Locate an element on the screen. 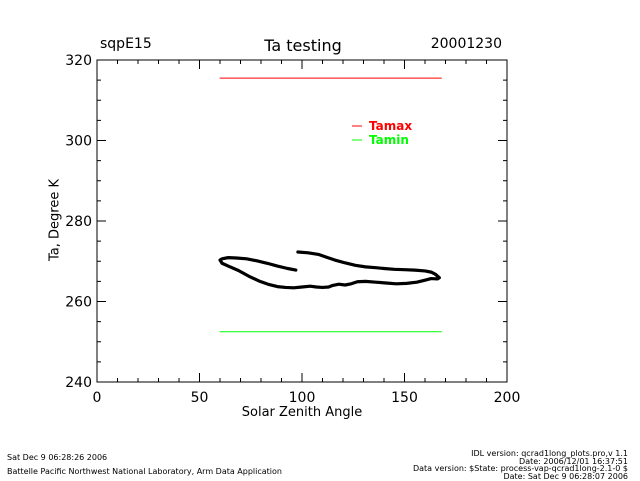  legend-label-tamax: Tamax is located at coordinates (390, 126).